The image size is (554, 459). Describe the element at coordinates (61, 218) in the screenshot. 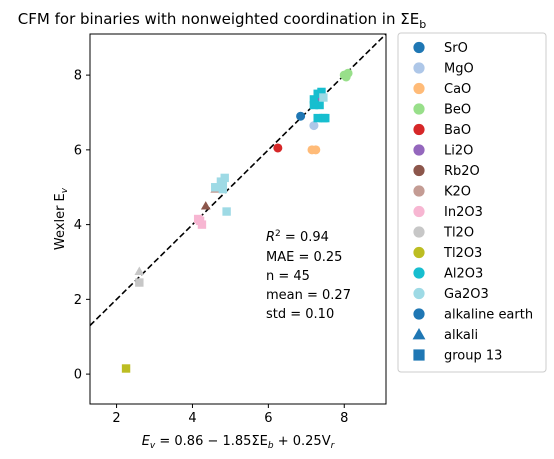

I see `y-axis-label: Wexler Ev` at that location.